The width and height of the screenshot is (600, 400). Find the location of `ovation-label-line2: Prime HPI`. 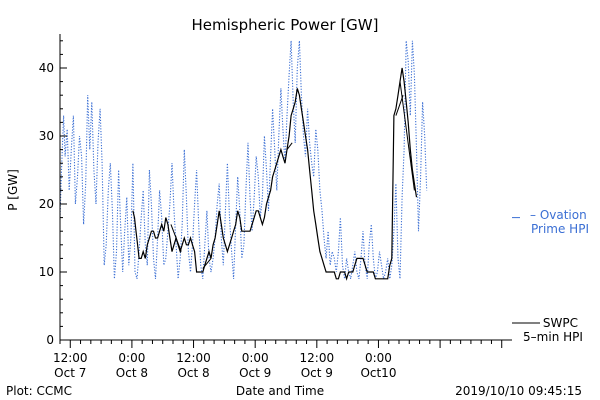

ovation-label-line2: Prime HPI is located at coordinates (560, 229).